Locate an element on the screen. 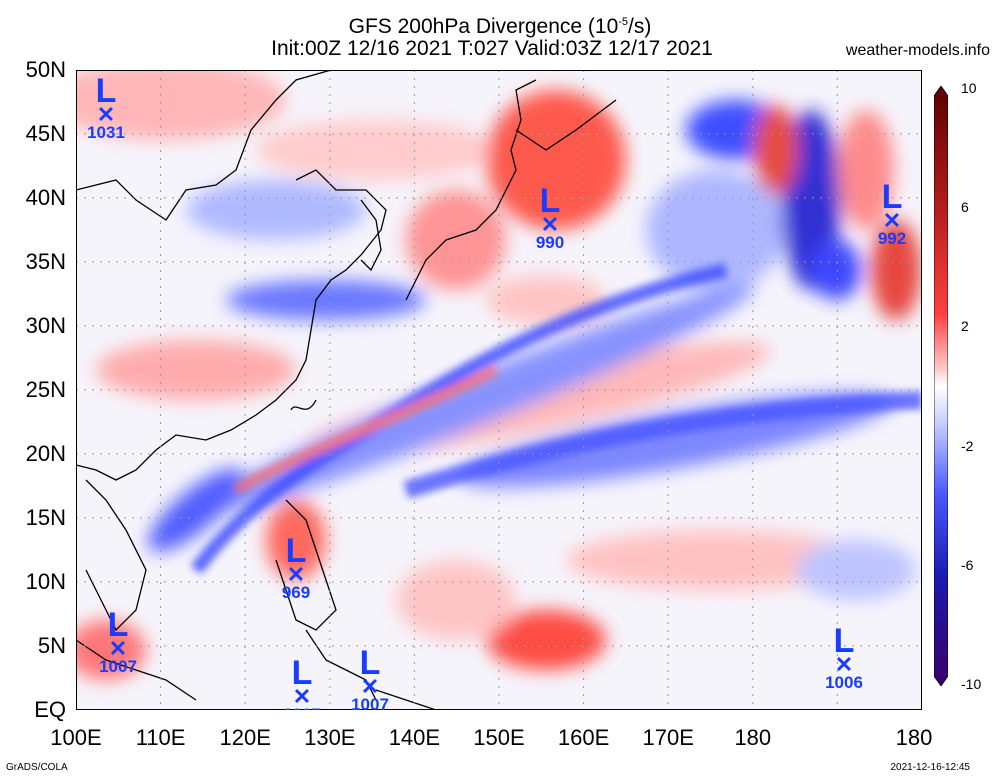 This screenshot has width=1000, height=779. y-tick-label: 20N is located at coordinates (45, 453).